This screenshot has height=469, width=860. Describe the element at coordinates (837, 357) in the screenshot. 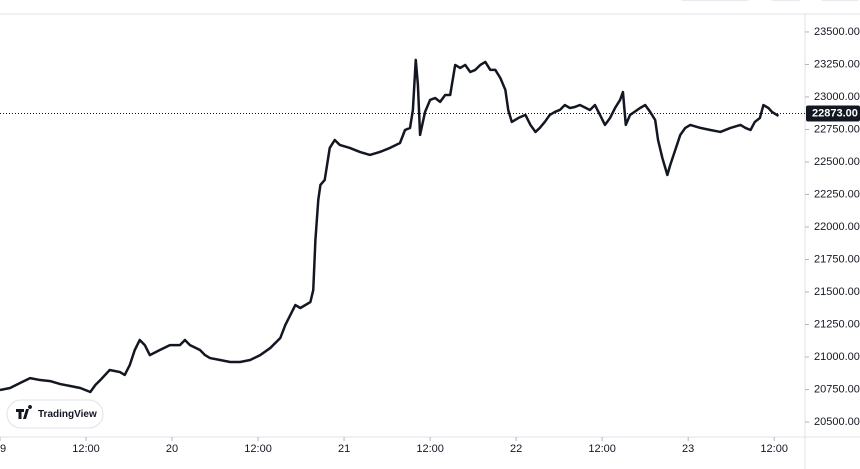

I see `y-tick-label: 21000.00` at that location.